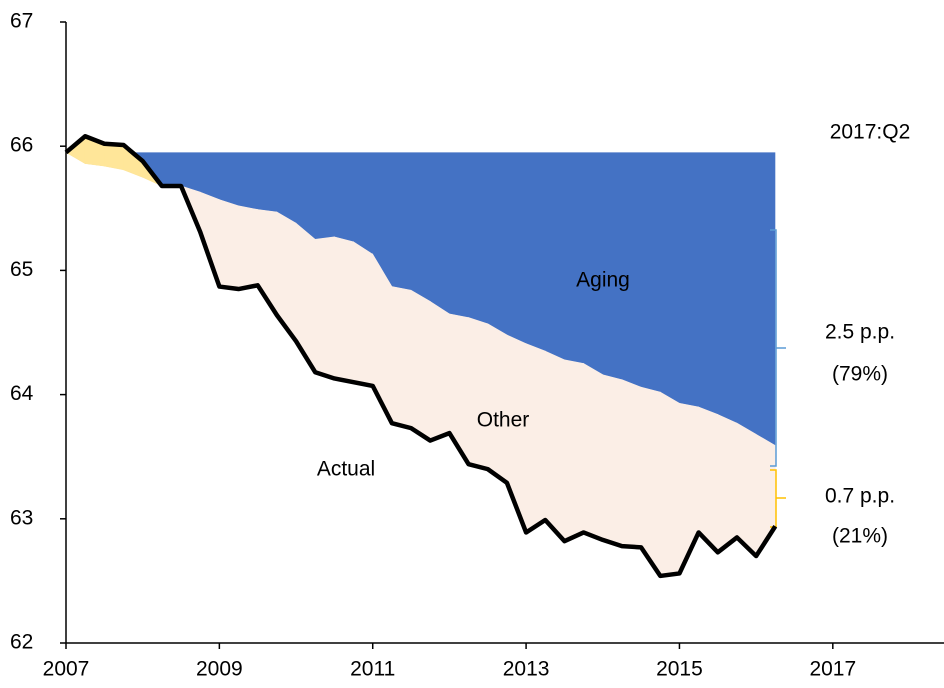 This screenshot has height=688, width=944. I want to click on other-label: Other, so click(503, 420).